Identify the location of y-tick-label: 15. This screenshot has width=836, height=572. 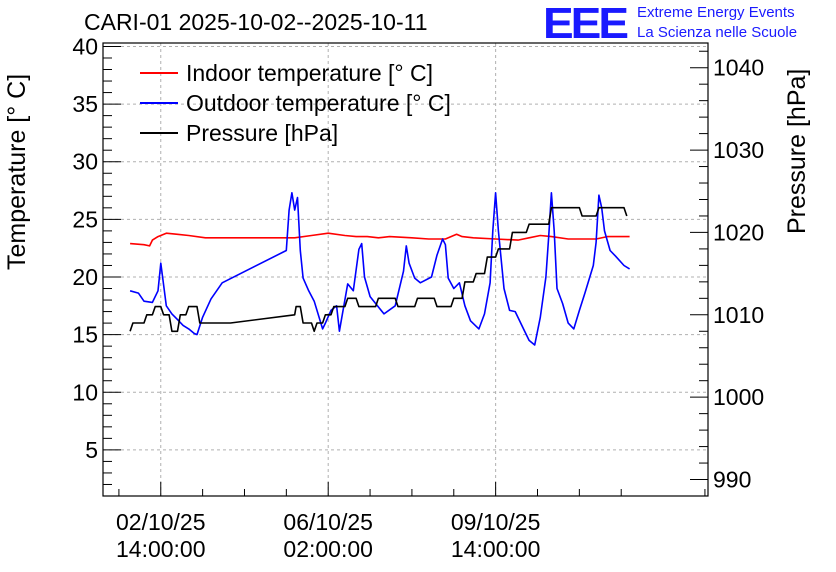
(85, 335).